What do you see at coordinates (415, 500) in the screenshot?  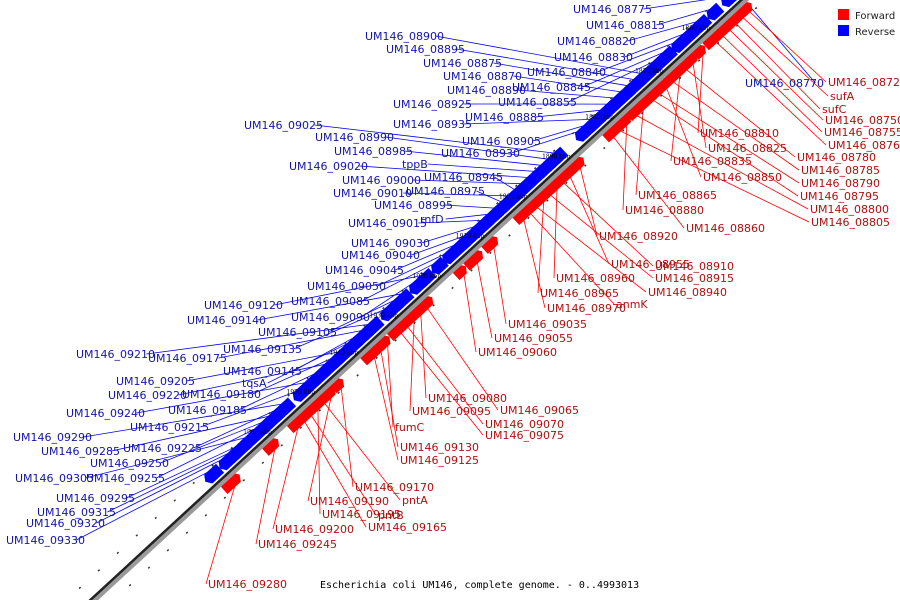 I see `forward-gene-label: pntA` at bounding box center [415, 500].